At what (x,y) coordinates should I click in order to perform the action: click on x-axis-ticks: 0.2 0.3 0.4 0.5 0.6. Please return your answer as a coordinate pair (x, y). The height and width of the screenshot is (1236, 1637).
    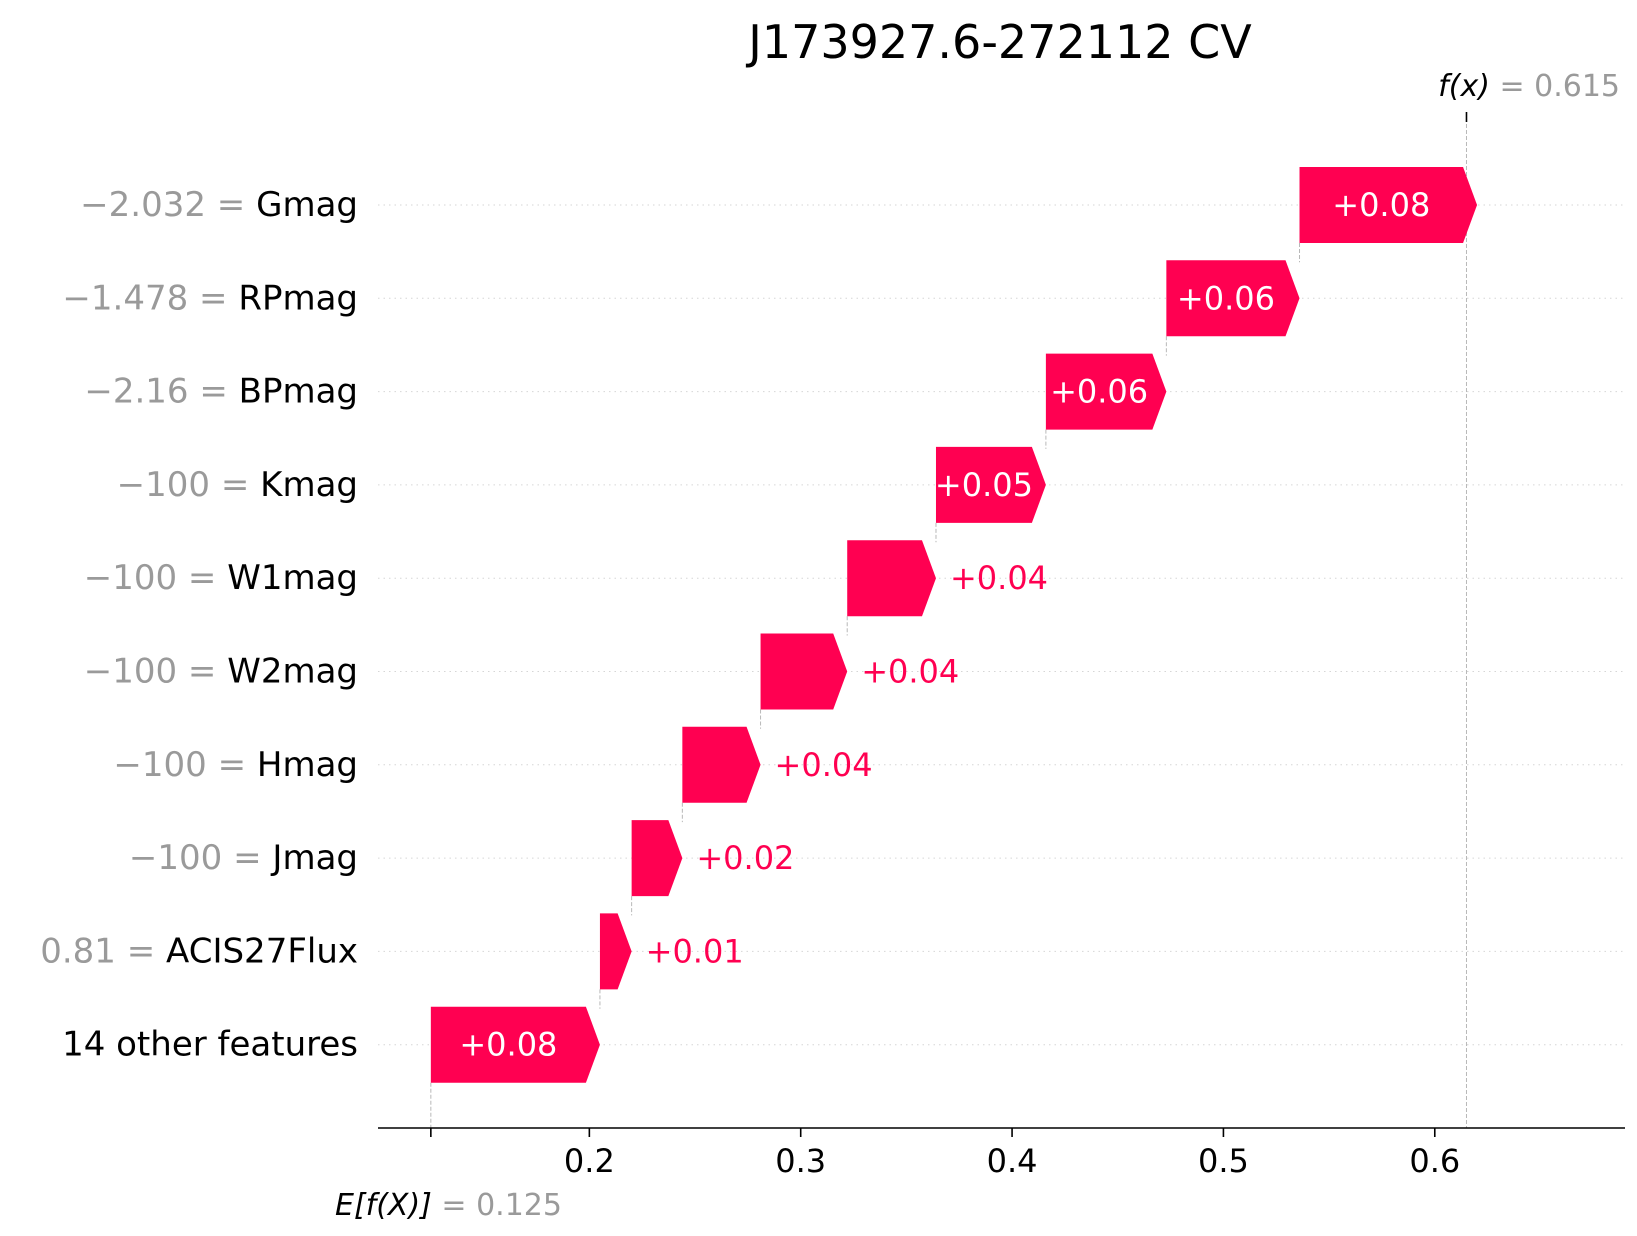
    Looking at the image, I should click on (945, 1154).